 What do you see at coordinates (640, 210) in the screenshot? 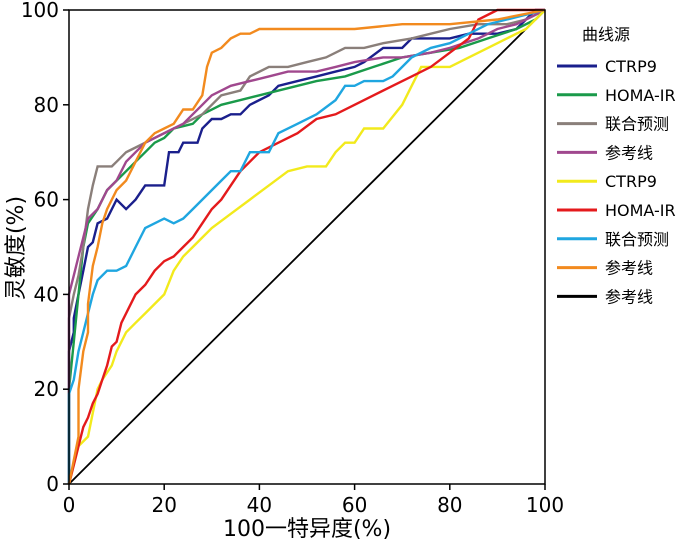
I see `legend-label-6: HOMA-IR` at bounding box center [640, 210].